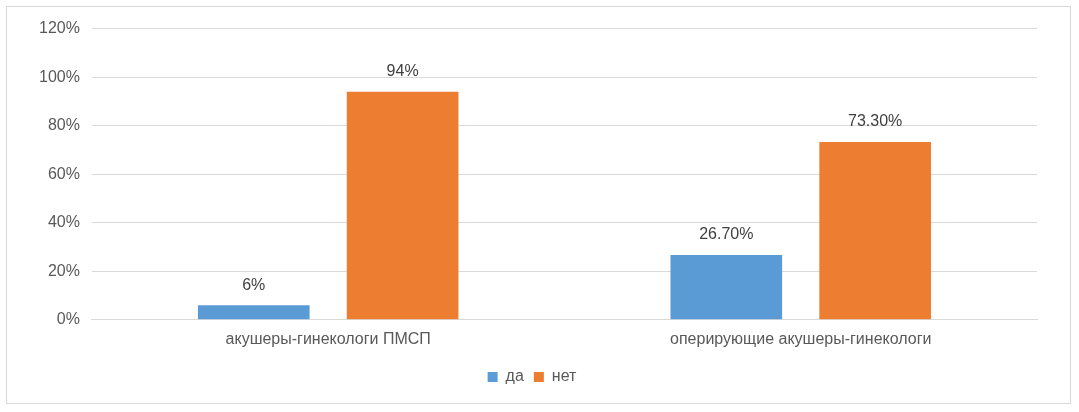  Describe the element at coordinates (63, 125) in the screenshot. I see `y-tick-label: 80%` at that location.